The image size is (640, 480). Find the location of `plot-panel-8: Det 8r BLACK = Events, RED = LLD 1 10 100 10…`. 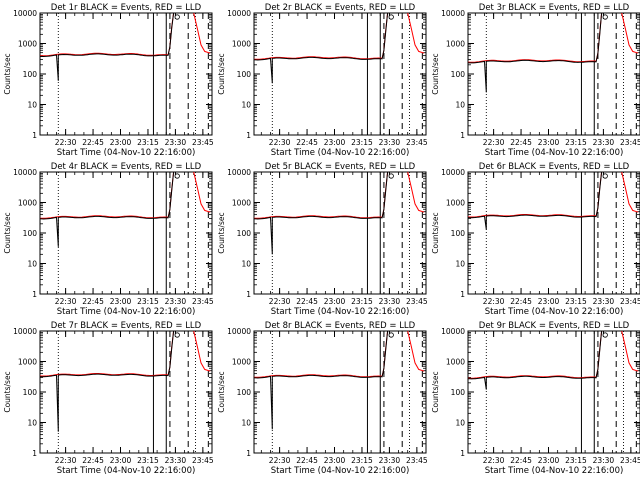

plot-panel-8: Det 8r BLACK = Events, RED = LLD 1 10 100 10… is located at coordinates (322, 398).